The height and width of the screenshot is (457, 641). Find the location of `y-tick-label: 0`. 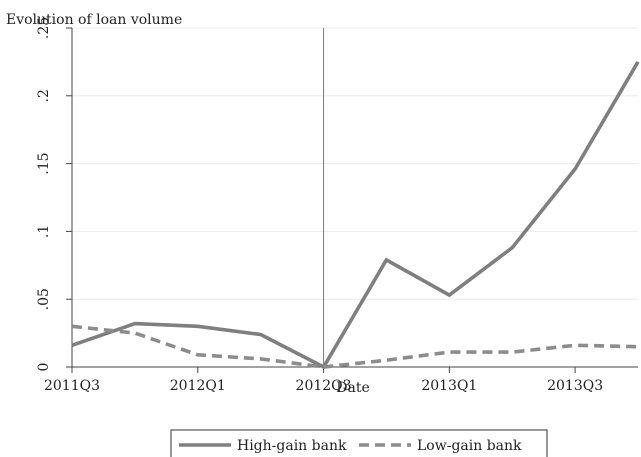

y-tick-label: 0 is located at coordinates (44, 367).